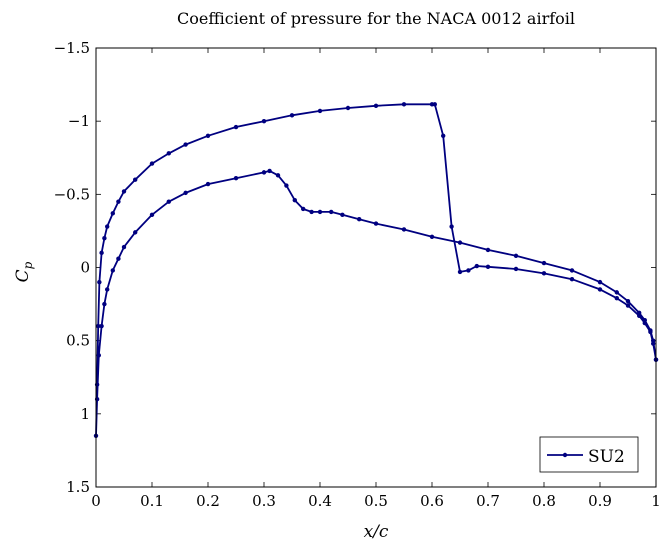  I want to click on x-tick-label: 1, so click(656, 501).